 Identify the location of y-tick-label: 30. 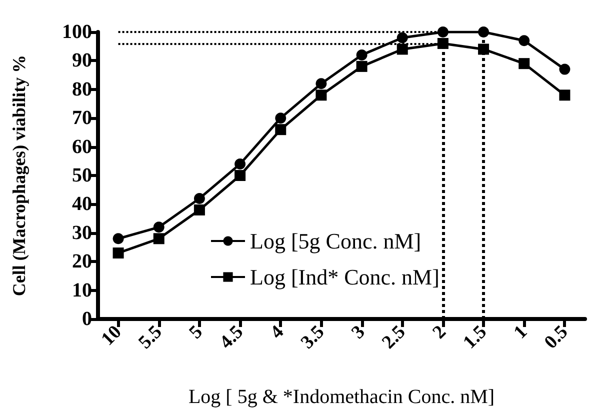
(82, 233).